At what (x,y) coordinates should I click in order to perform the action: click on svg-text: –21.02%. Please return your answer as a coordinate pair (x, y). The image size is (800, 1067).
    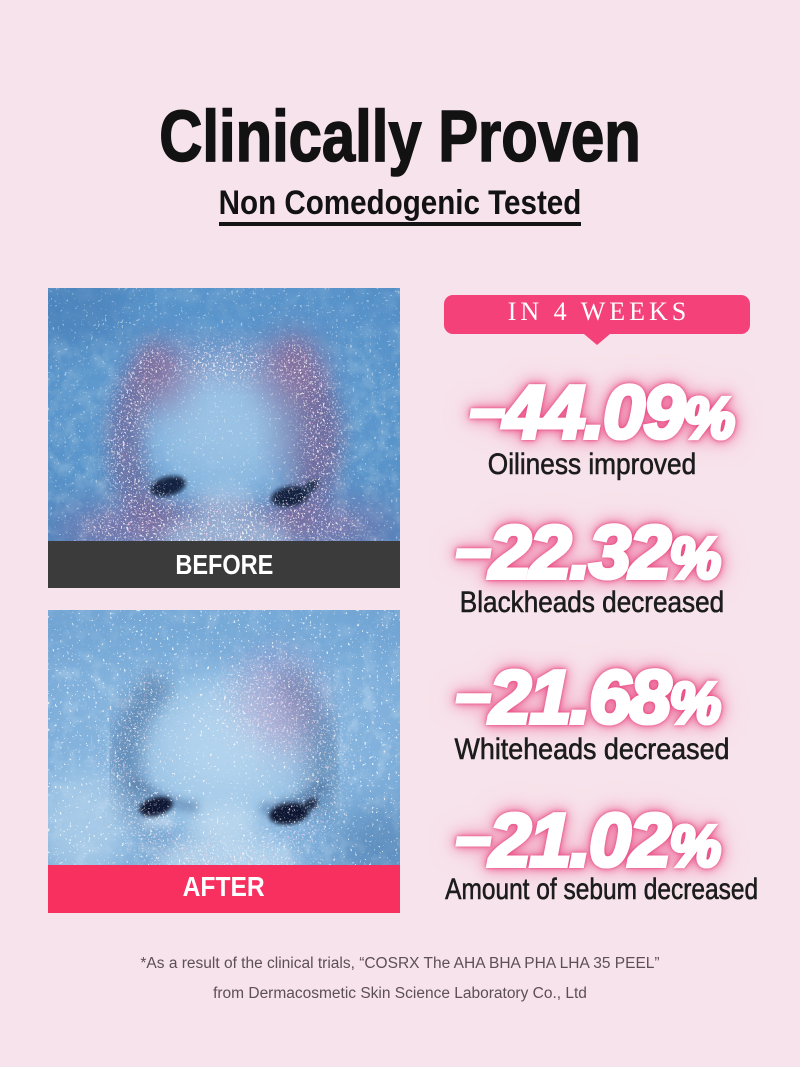
    Looking at the image, I should click on (587, 840).